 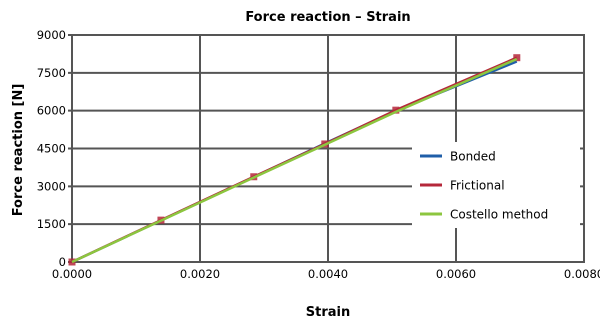 I want to click on y-tick-label: 0, so click(x=62, y=262).